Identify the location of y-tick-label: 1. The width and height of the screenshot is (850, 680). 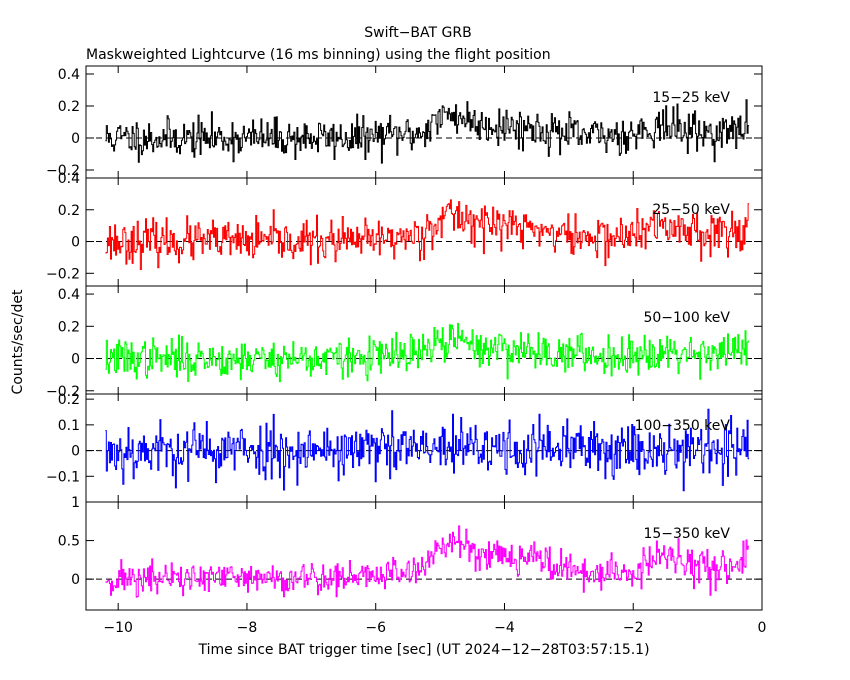
(75, 503).